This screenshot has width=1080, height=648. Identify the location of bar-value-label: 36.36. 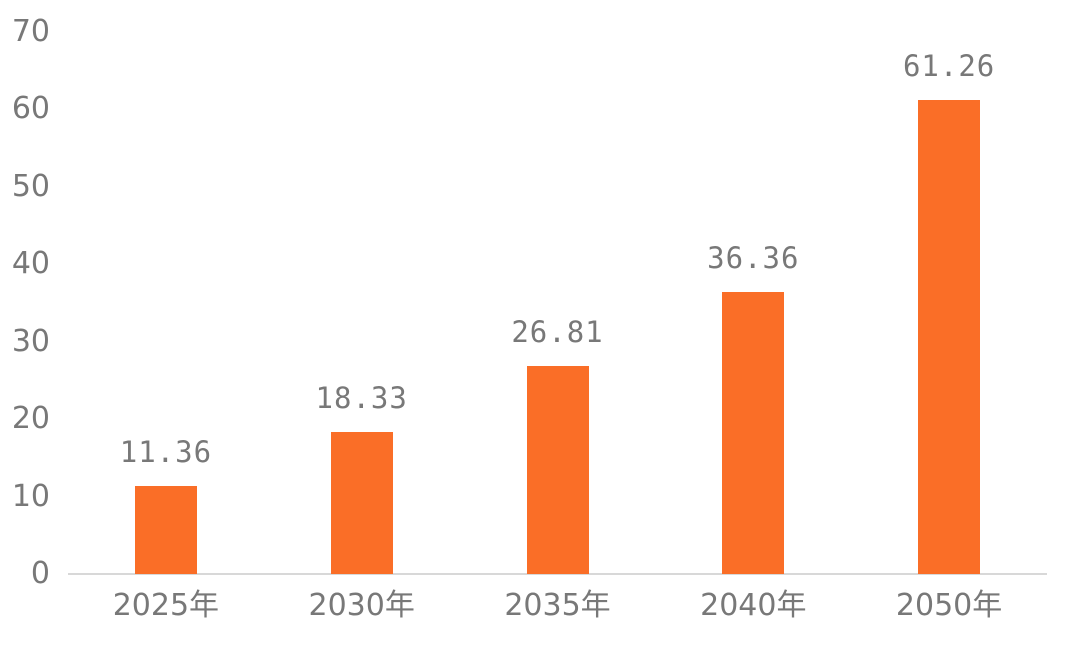
(753, 258).